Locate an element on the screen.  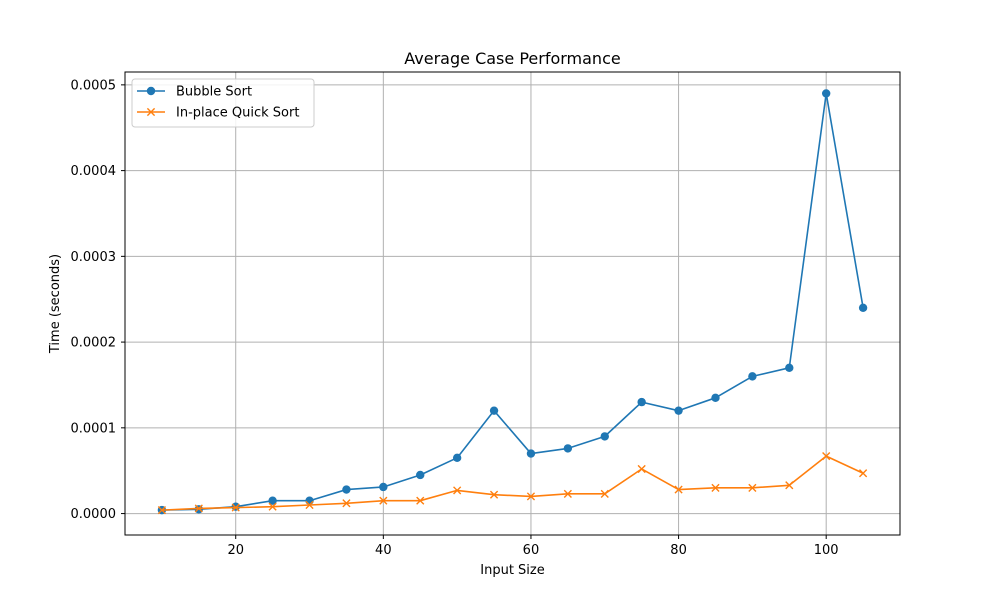
y-tick-label: 0.0000 is located at coordinates (94, 514).